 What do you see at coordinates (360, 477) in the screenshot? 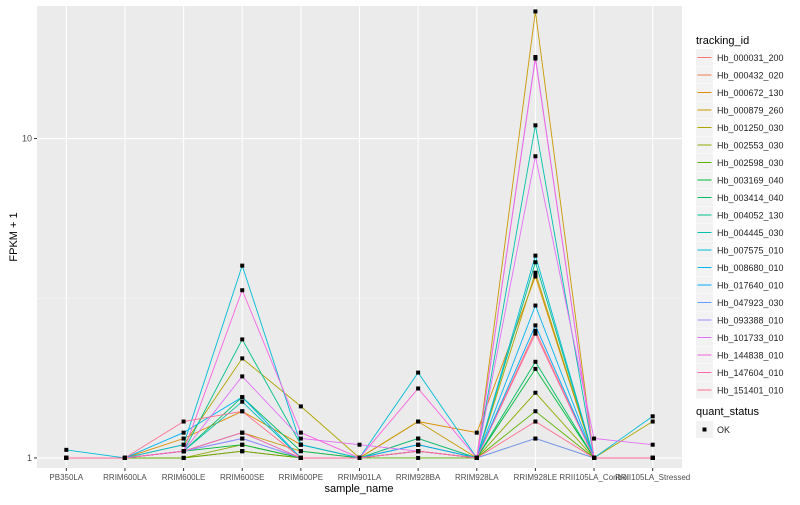
I see `x-tick-label: RRIM901LA` at bounding box center [360, 477].